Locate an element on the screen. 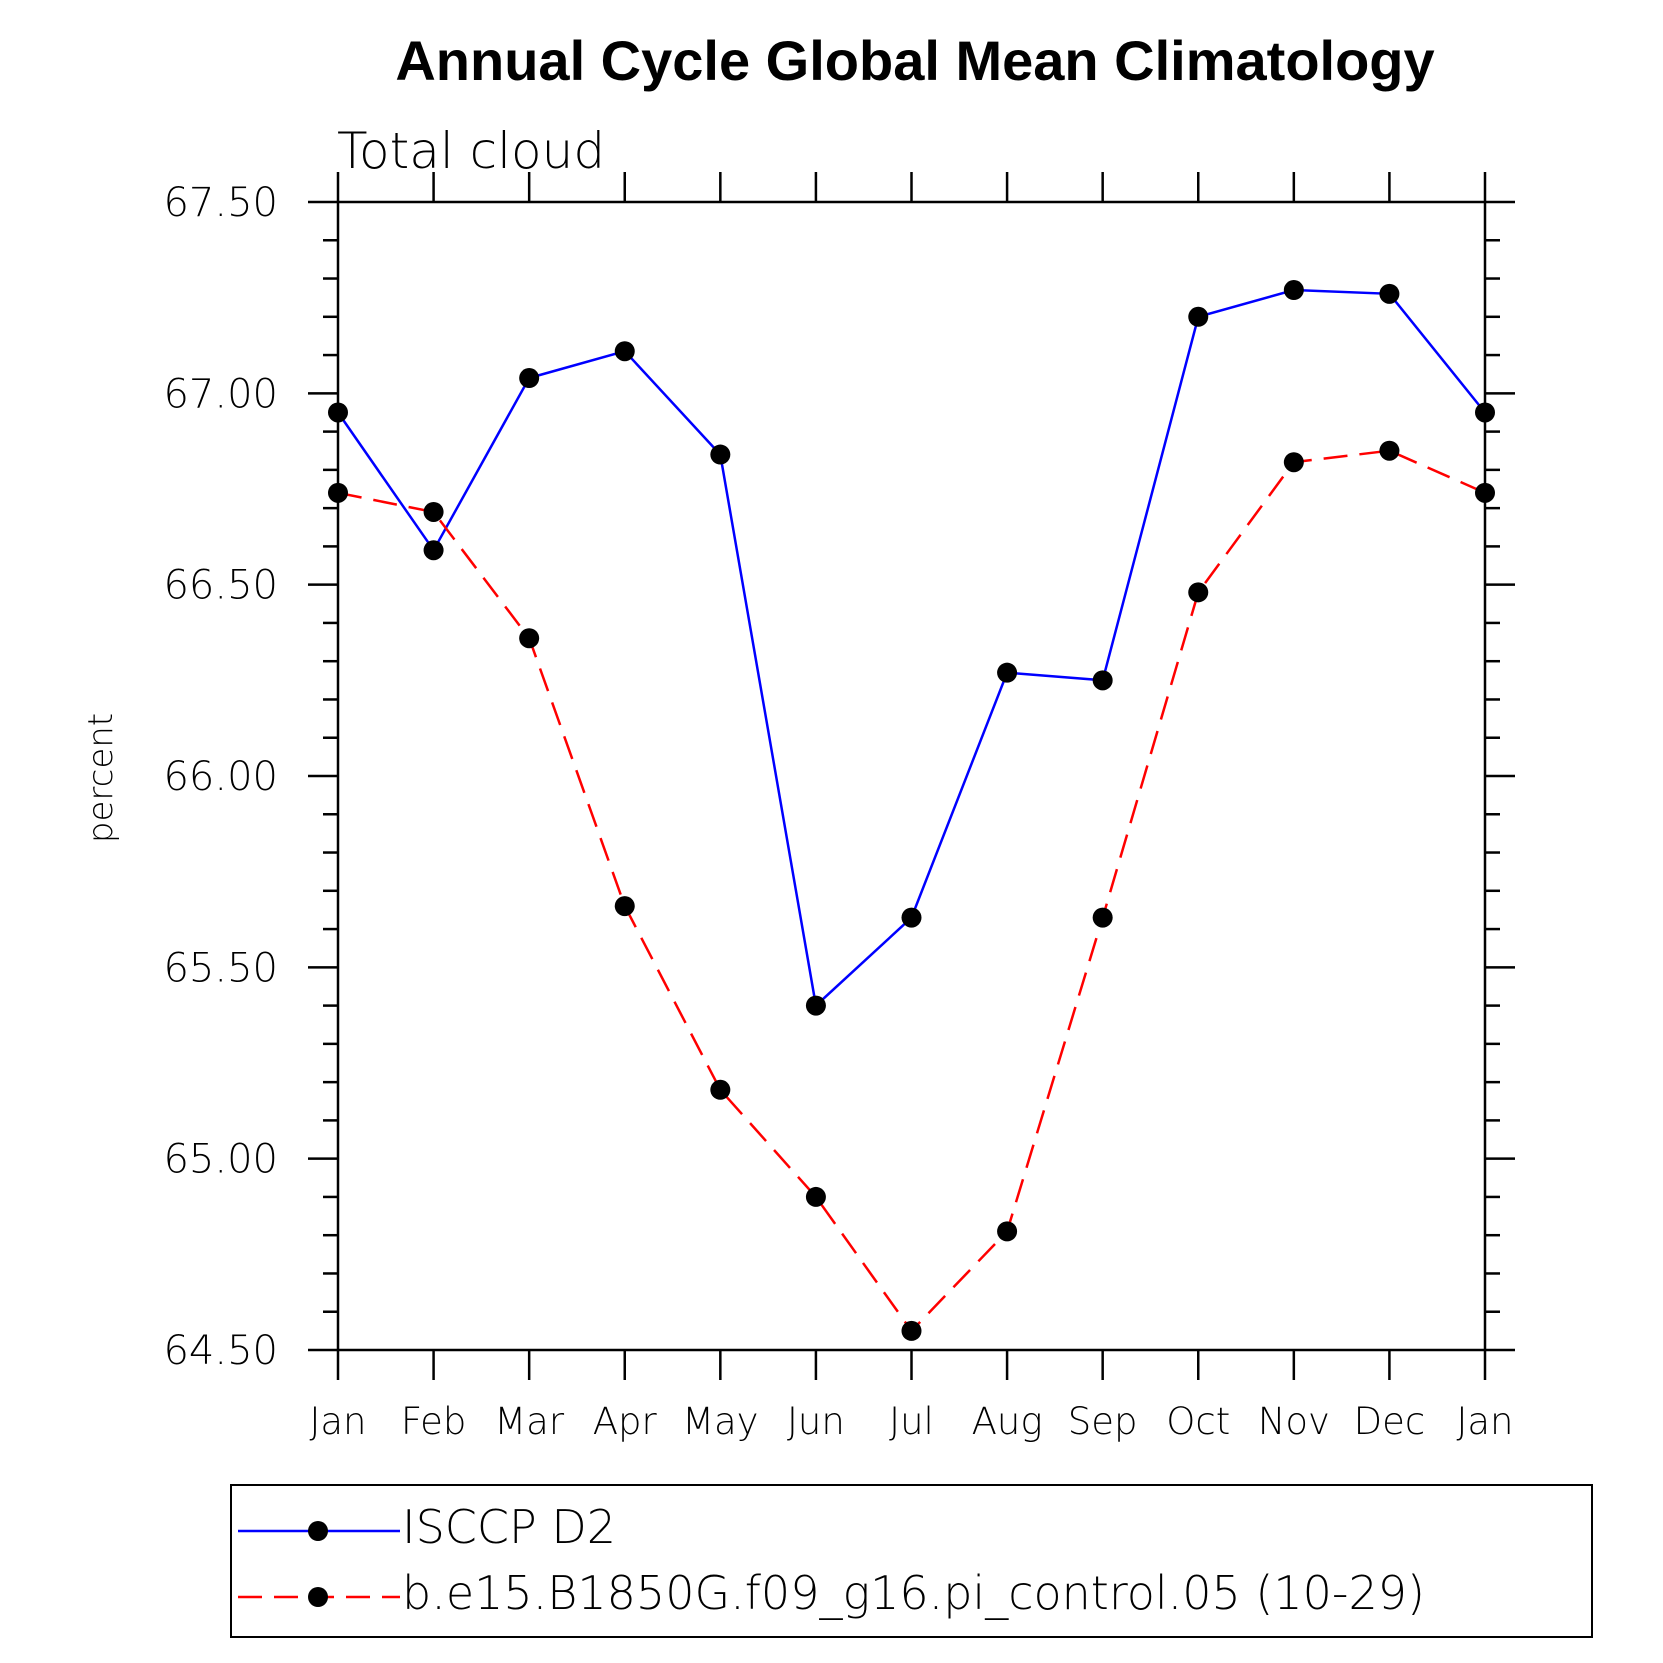 The height and width of the screenshot is (1663, 1663). y-tick-label: 64.50 is located at coordinates (220, 1351).